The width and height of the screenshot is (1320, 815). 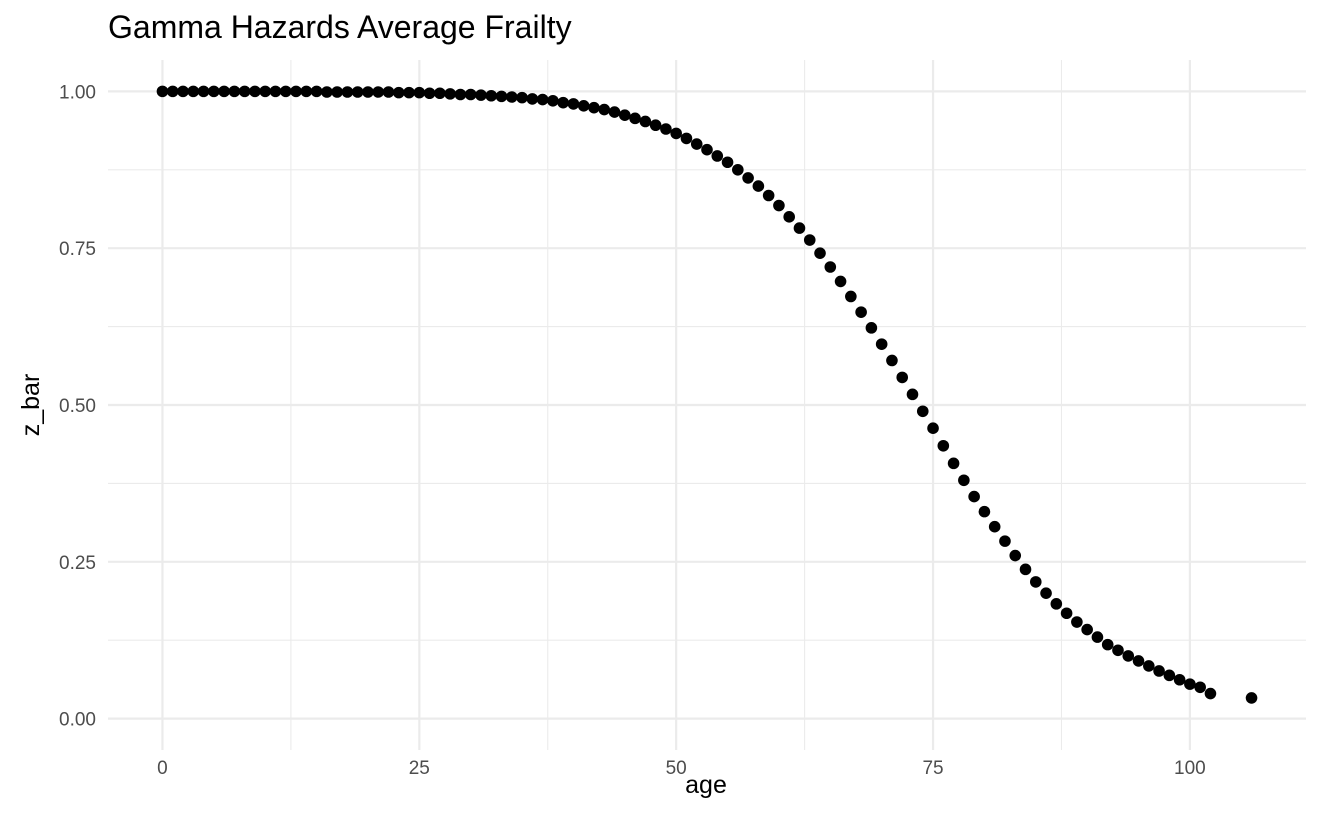 I want to click on x-tick-label: 25, so click(x=419, y=768).